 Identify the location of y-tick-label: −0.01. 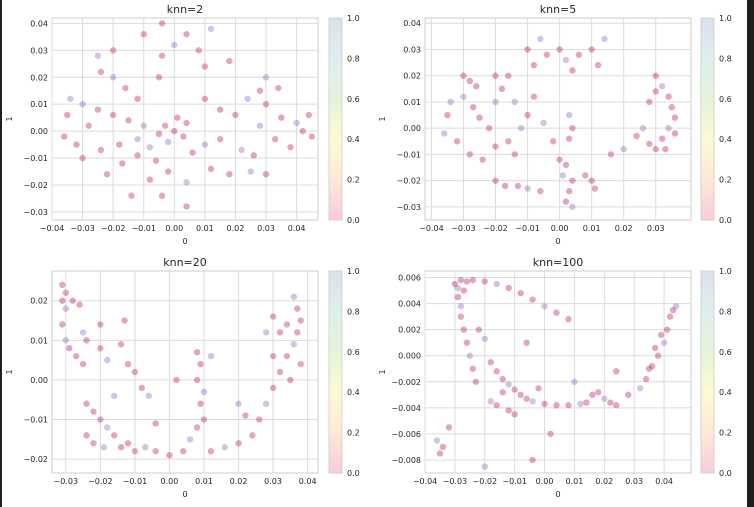
(408, 154).